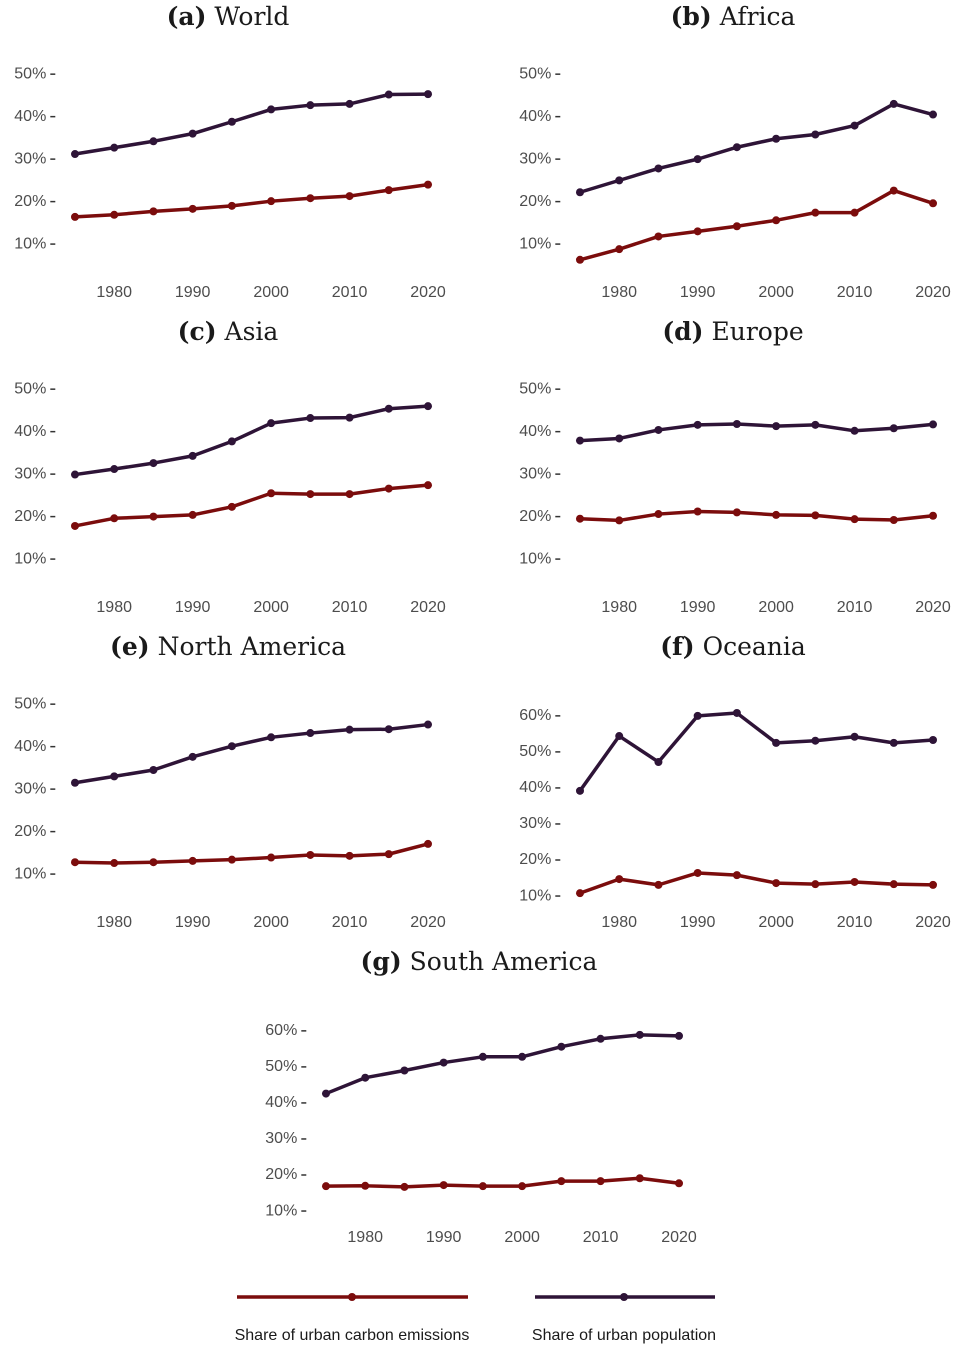 This screenshot has height=1352, width=956. Describe the element at coordinates (281, 1030) in the screenshot. I see `y-tick-label: 60%` at that location.